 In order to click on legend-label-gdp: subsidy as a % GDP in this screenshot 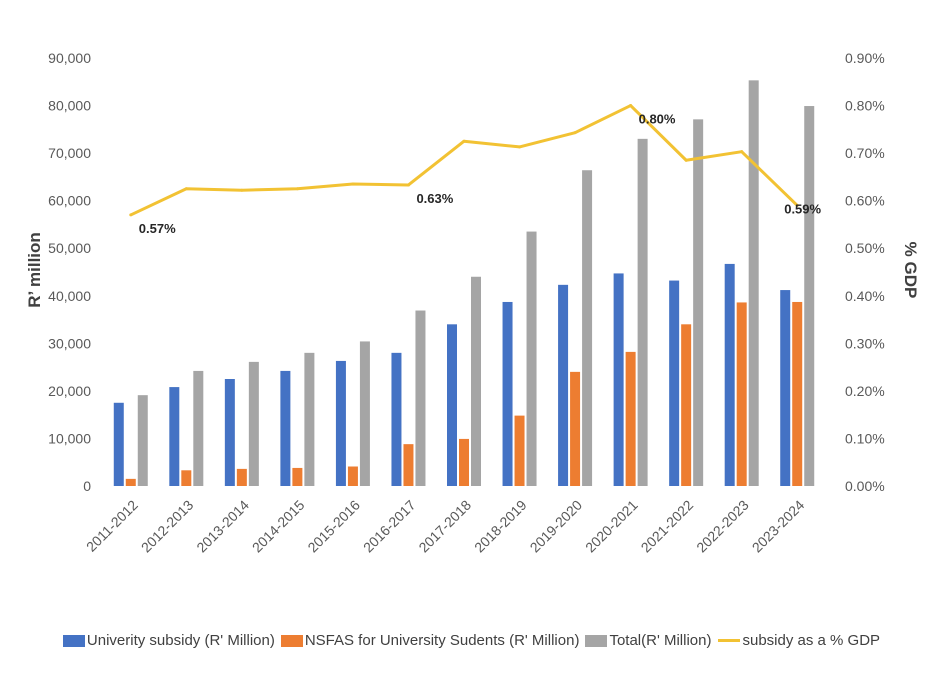, I will do `click(811, 640)`.